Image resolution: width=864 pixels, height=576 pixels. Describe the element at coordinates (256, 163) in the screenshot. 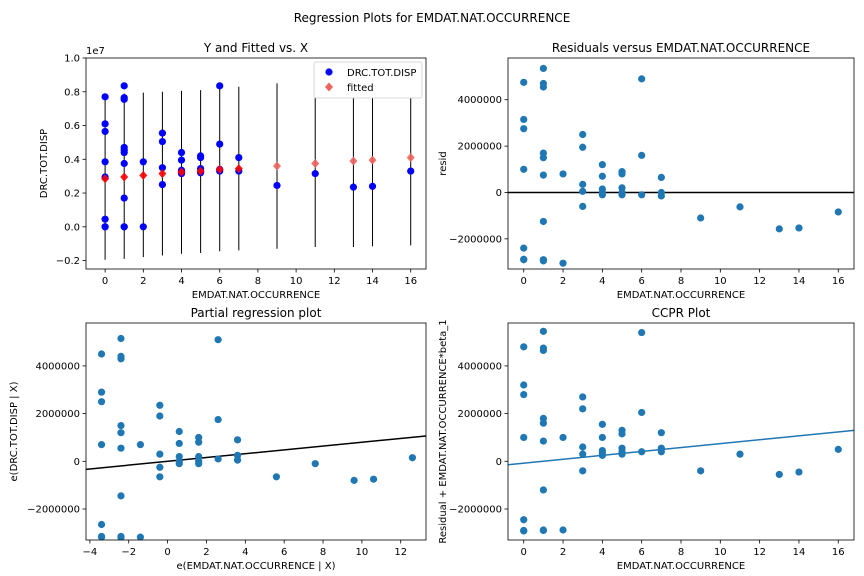

I see `axes-frame` at that location.